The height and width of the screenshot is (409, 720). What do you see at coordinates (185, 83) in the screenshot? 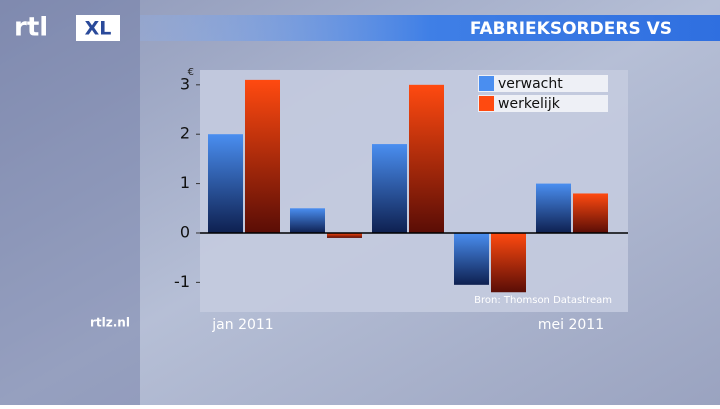
I see `y-tick-label: 3` at bounding box center [185, 83].